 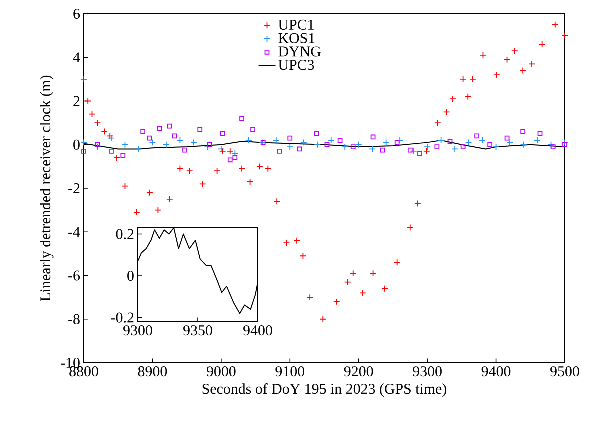 What do you see at coordinates (221, 371) in the screenshot?
I see `x-tick-label: 9000` at bounding box center [221, 371].